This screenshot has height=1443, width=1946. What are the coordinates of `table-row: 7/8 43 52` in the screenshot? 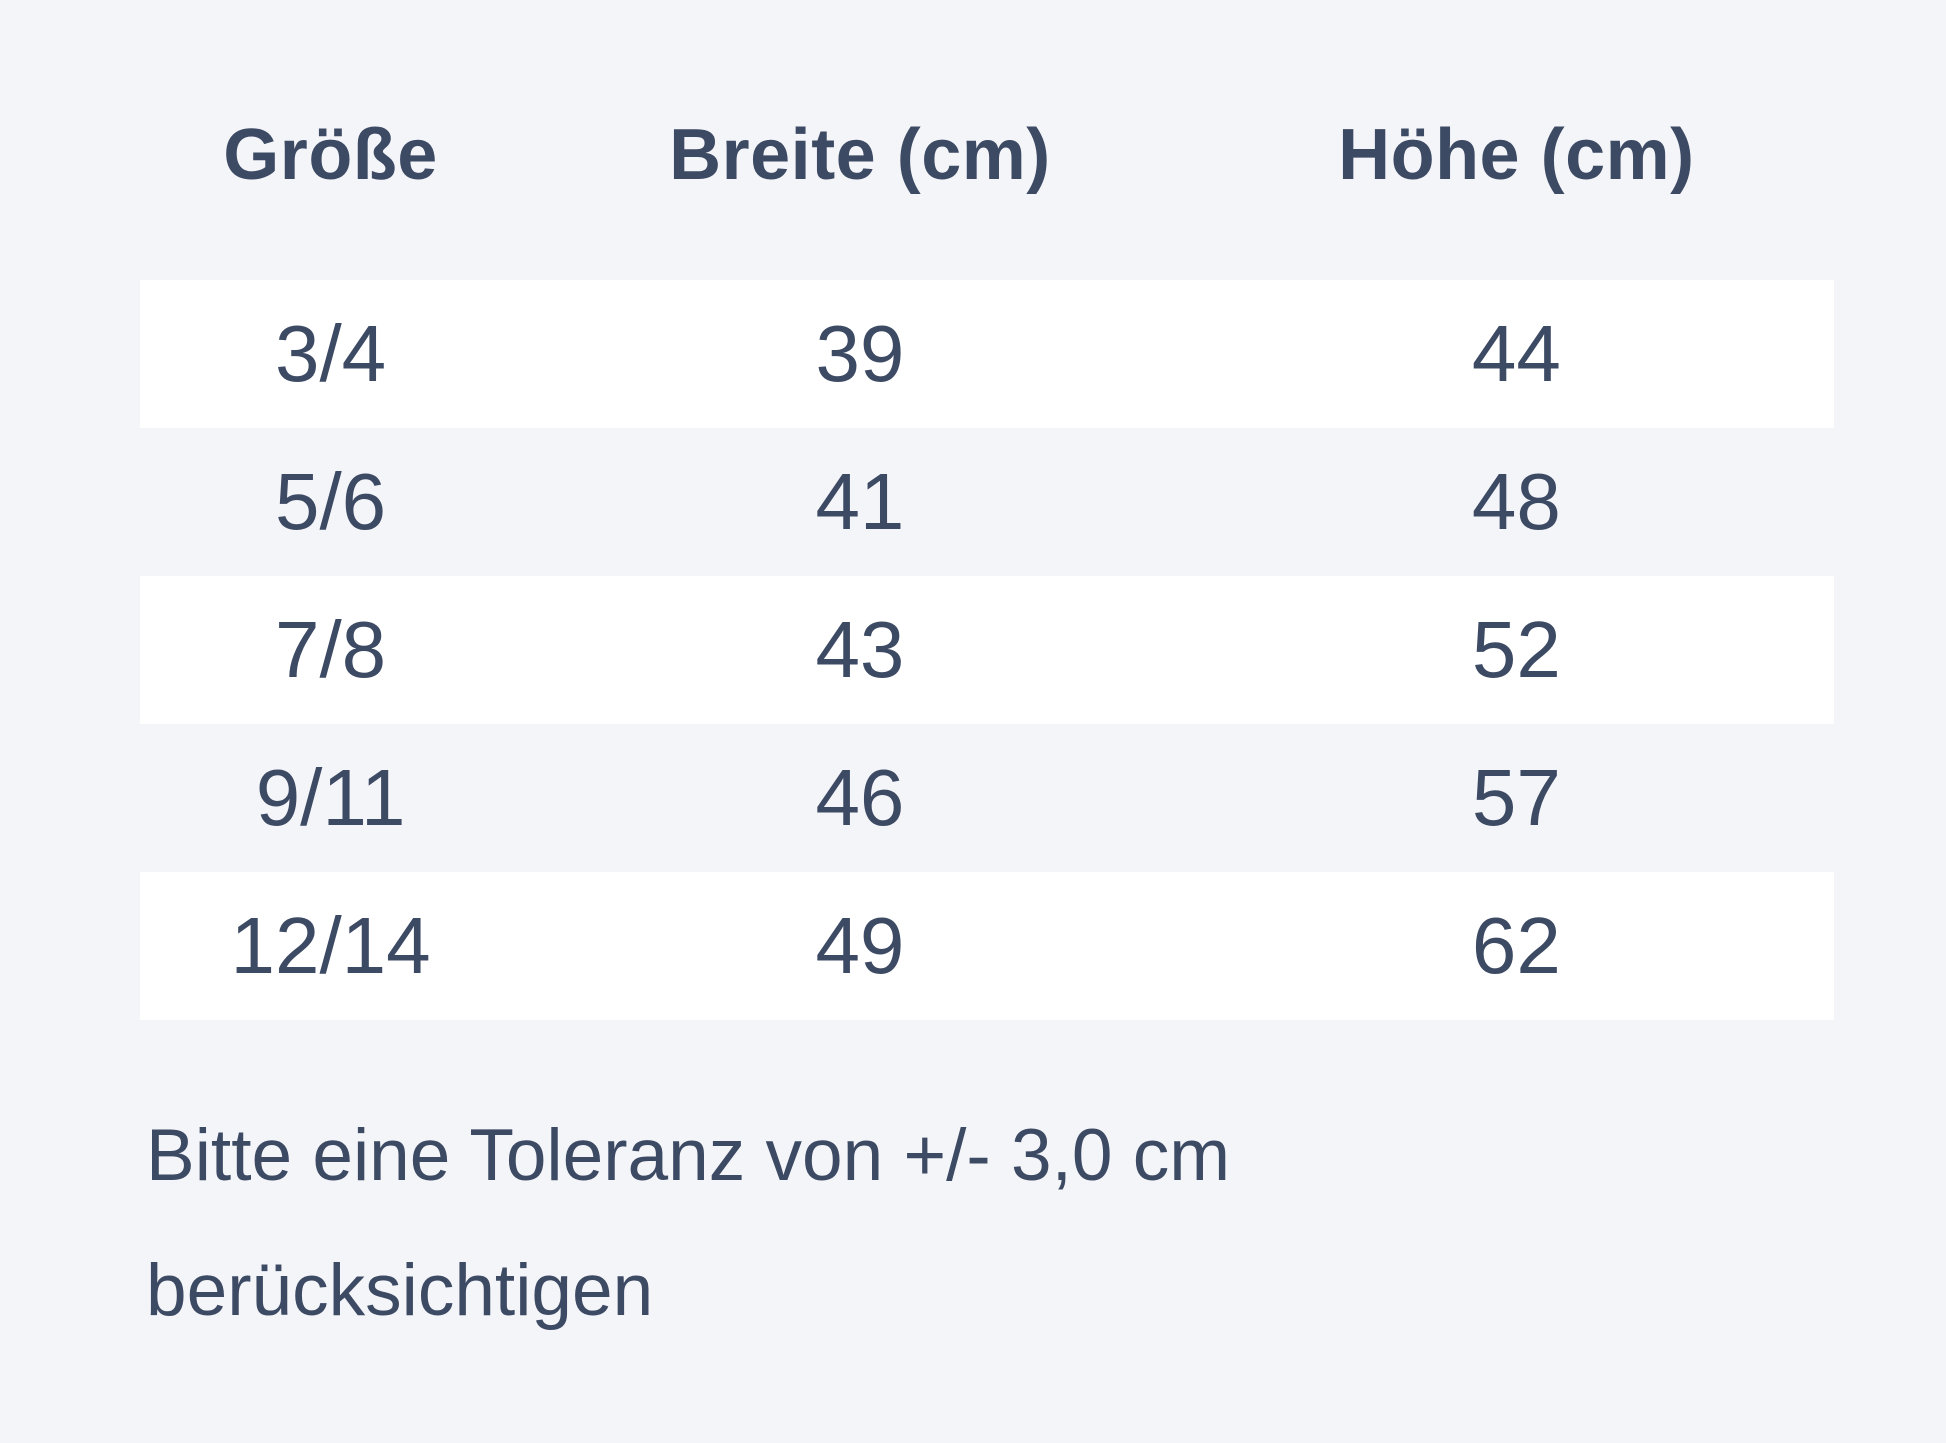 It's located at (987, 650).